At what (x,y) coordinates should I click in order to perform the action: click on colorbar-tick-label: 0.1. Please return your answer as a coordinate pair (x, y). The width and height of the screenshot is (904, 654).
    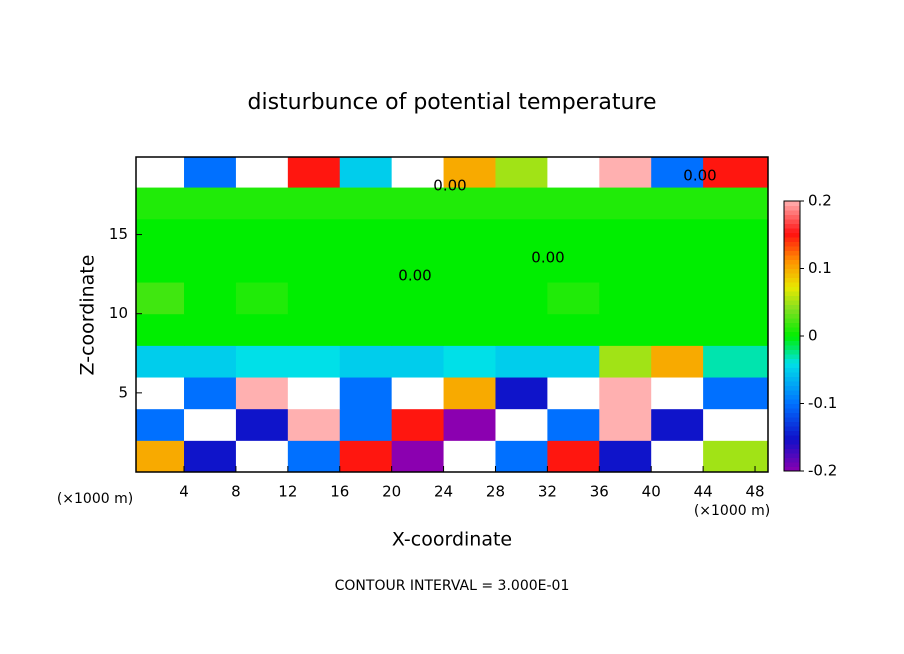
    Looking at the image, I should click on (820, 268).